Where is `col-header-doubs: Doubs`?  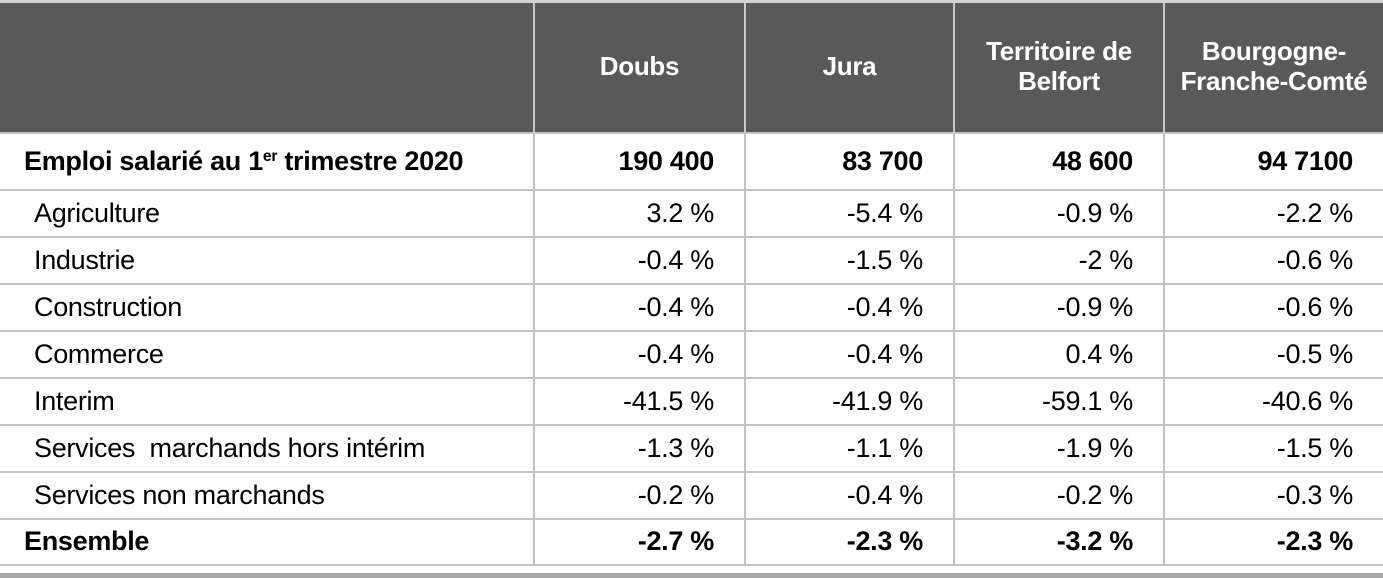 col-header-doubs: Doubs is located at coordinates (639, 67).